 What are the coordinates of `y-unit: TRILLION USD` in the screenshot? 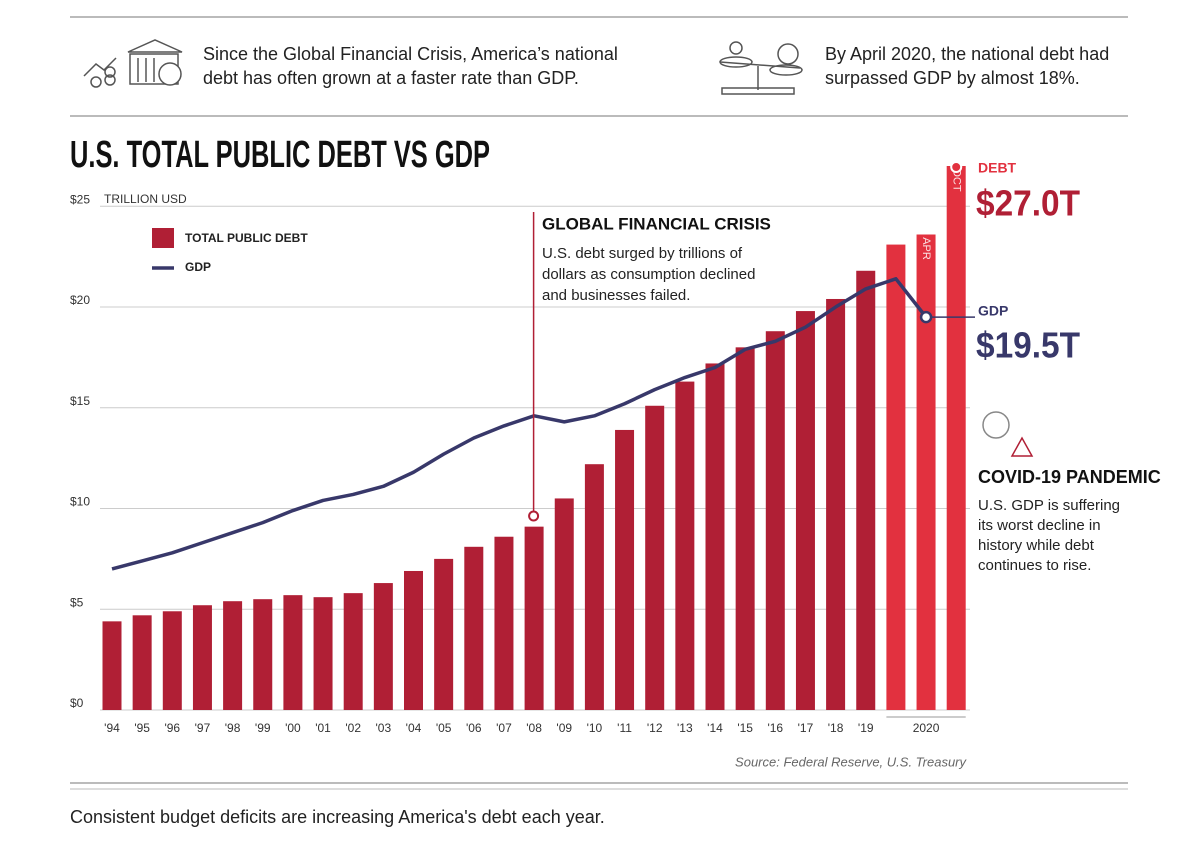 It's located at (145, 199).